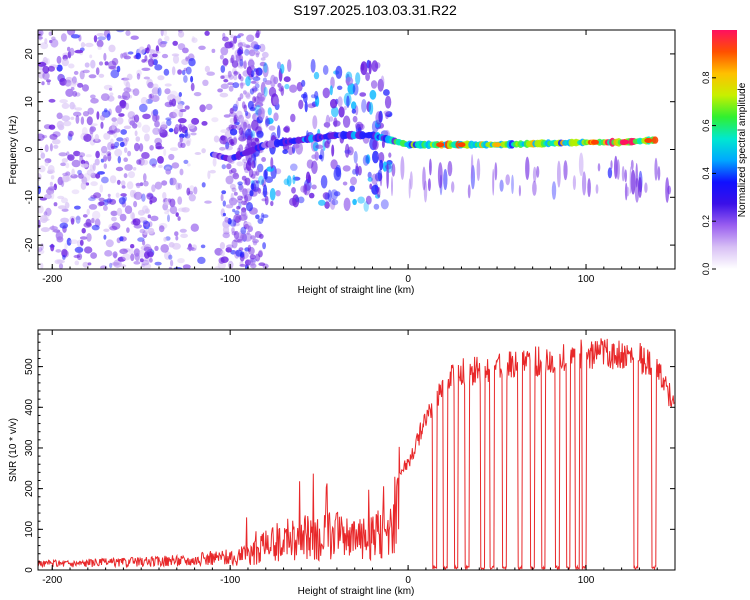 The height and width of the screenshot is (600, 750). Describe the element at coordinates (440, 145) in the screenshot. I see `heat-peak` at that location.